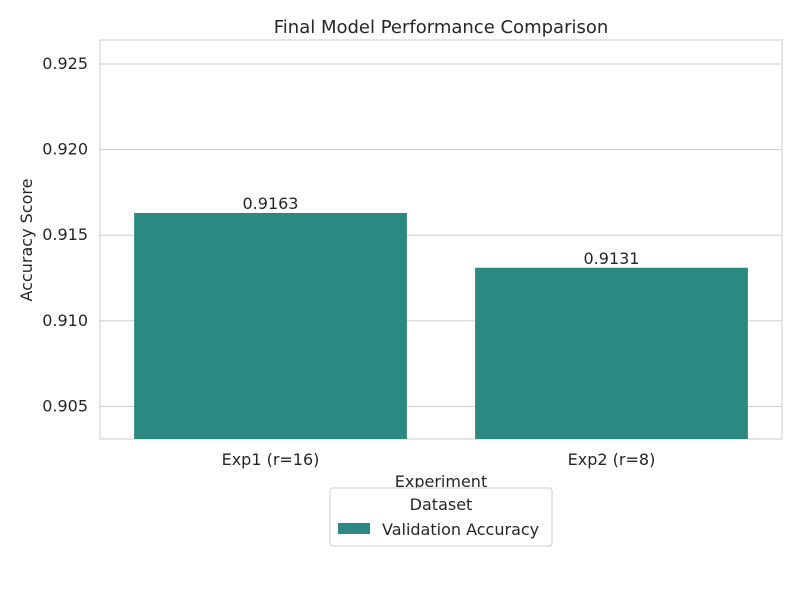  I want to click on x-tick-labels: Exp1 (r=16) Exp2 (r=8), so click(439, 459).